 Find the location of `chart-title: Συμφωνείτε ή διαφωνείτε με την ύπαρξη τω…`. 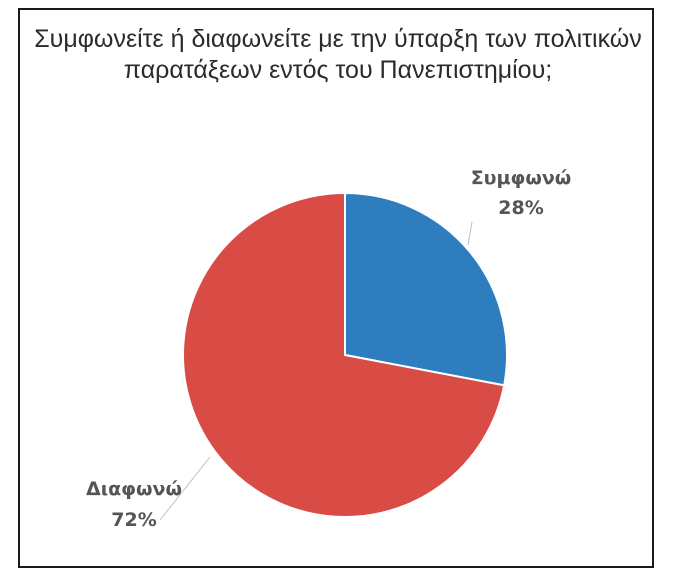

chart-title: Συμφωνείτε ή διαφωνείτε με την ύπαρξη τω… is located at coordinates (338, 55).